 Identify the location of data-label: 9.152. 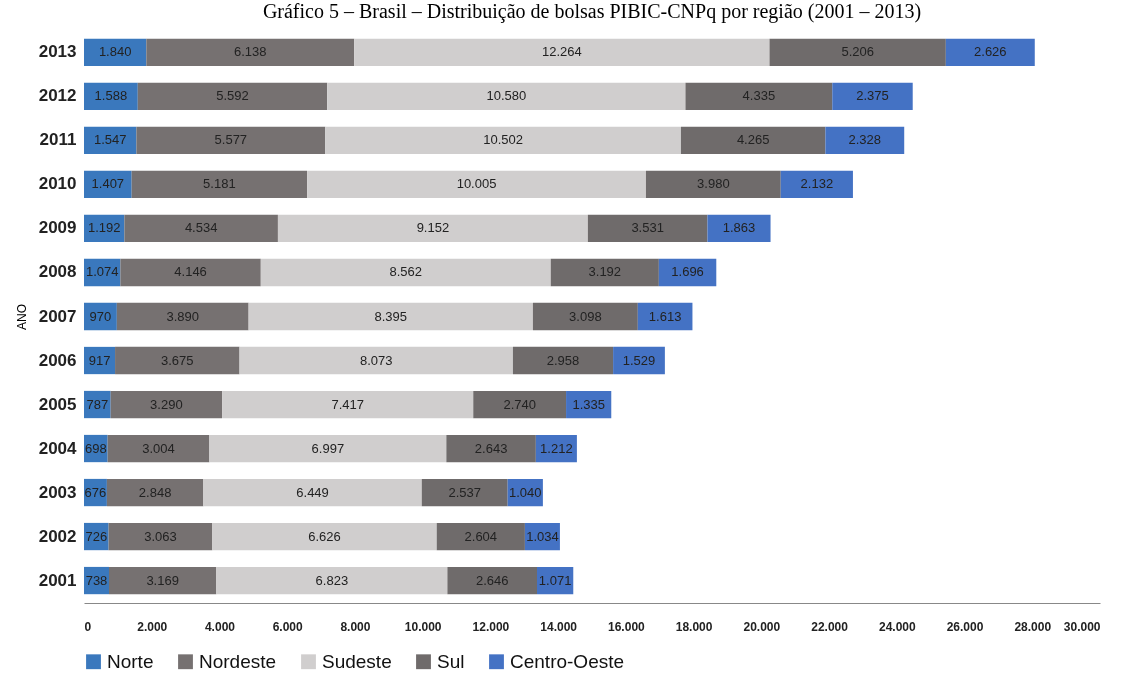
(433, 228).